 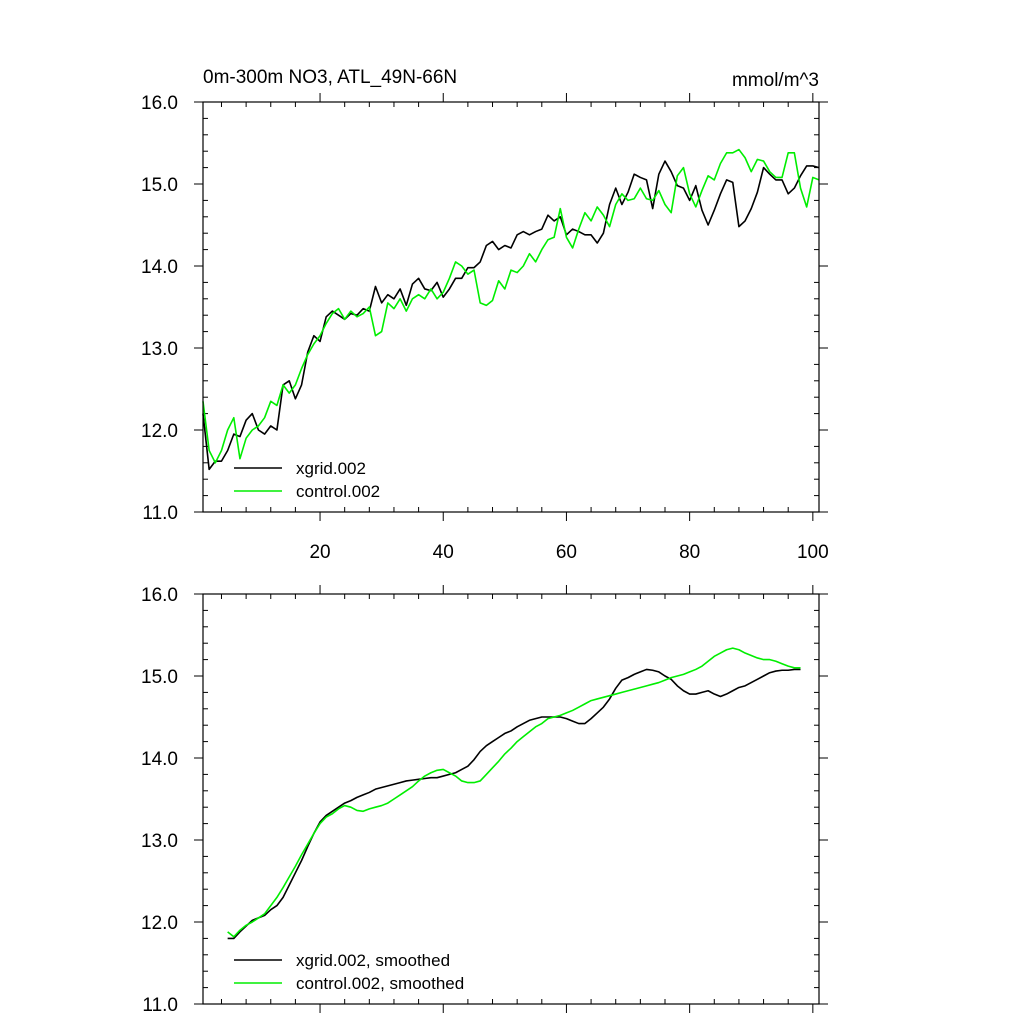 What do you see at coordinates (566, 552) in the screenshot?
I see `x-tick-label: 60` at bounding box center [566, 552].